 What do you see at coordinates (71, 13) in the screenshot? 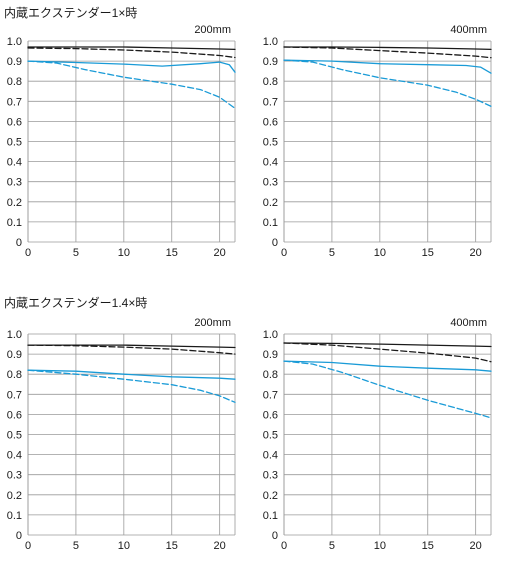
I see `section-title-1x: 内蔵エクステンダー1×時` at bounding box center [71, 13].